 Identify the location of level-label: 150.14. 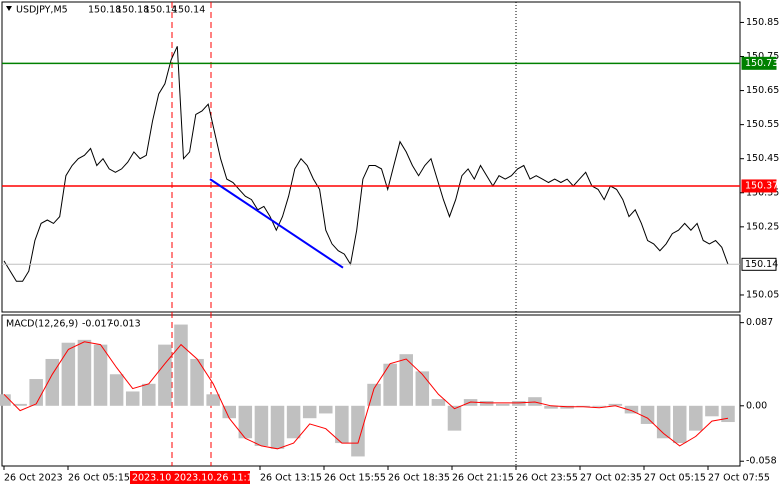
(761, 264).